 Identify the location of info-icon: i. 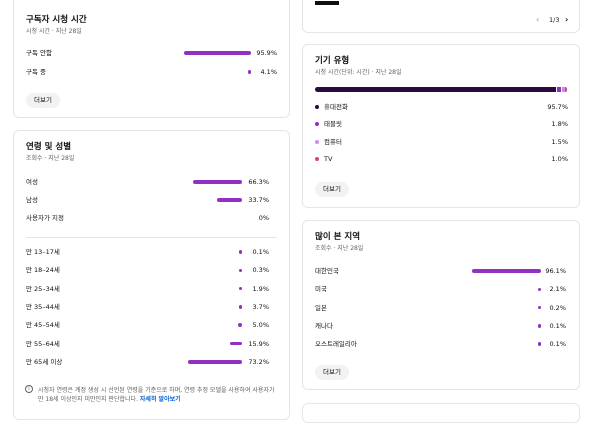
(29, 389).